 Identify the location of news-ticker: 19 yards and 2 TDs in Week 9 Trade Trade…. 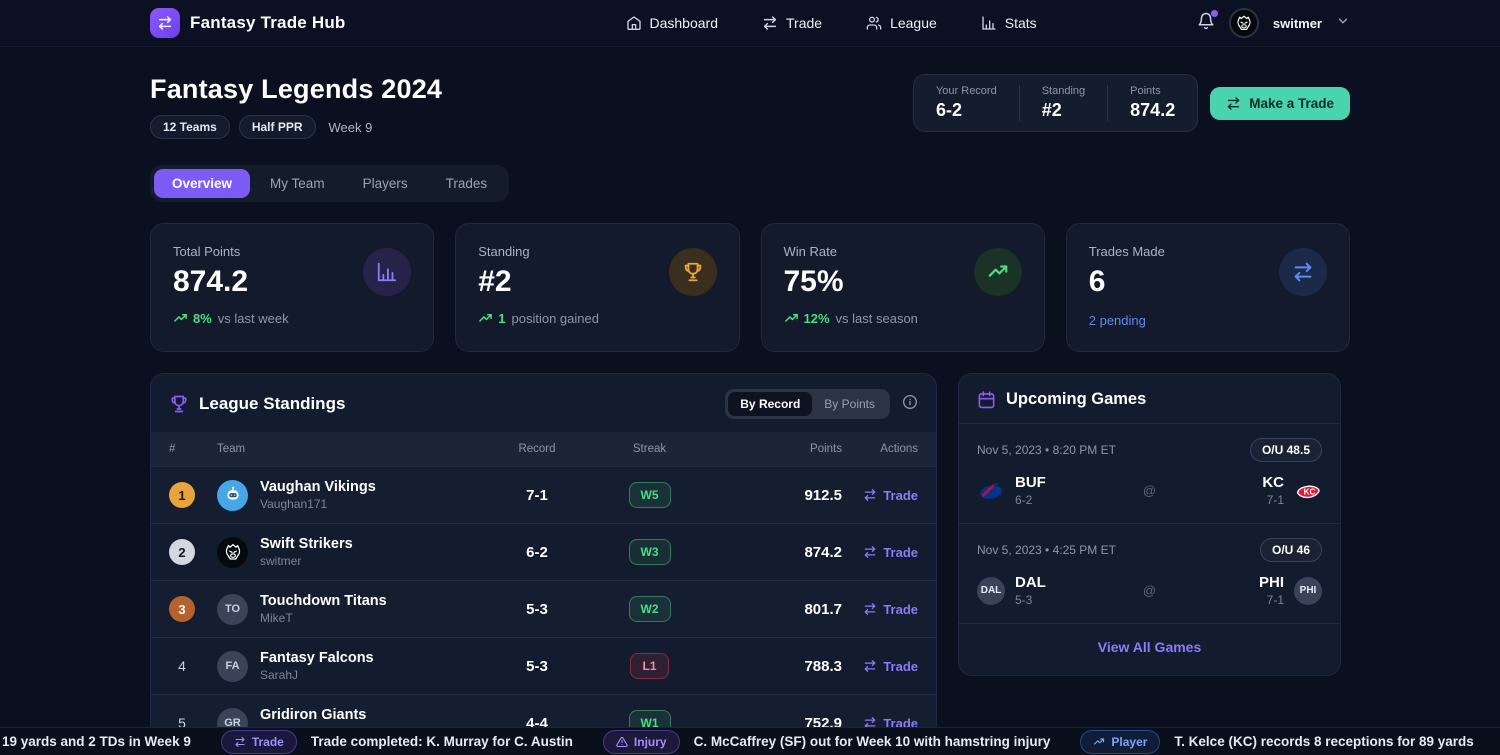
(750, 741).